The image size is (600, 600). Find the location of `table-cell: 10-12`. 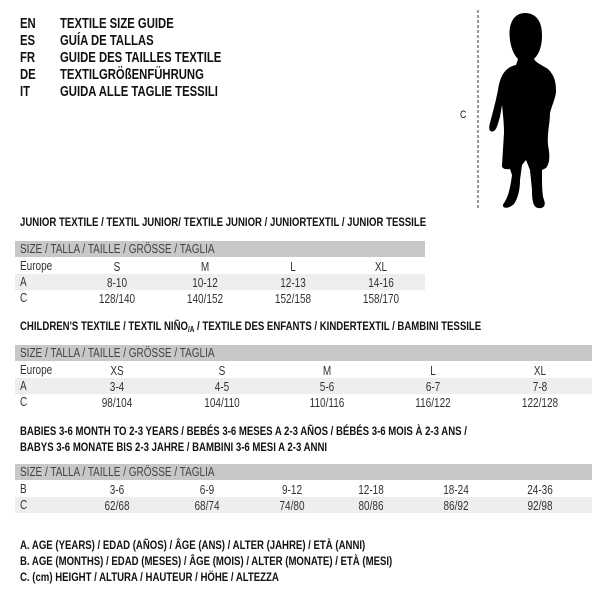

table-cell: 10-12 is located at coordinates (205, 283).